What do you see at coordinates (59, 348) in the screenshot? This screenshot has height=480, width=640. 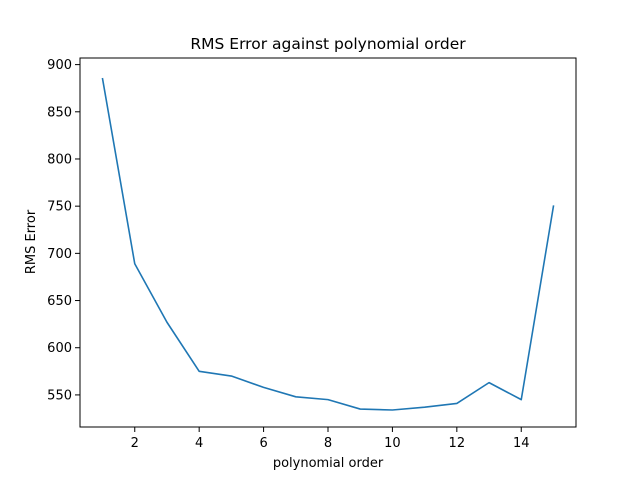 I see `y-tick-label: 600` at bounding box center [59, 348].